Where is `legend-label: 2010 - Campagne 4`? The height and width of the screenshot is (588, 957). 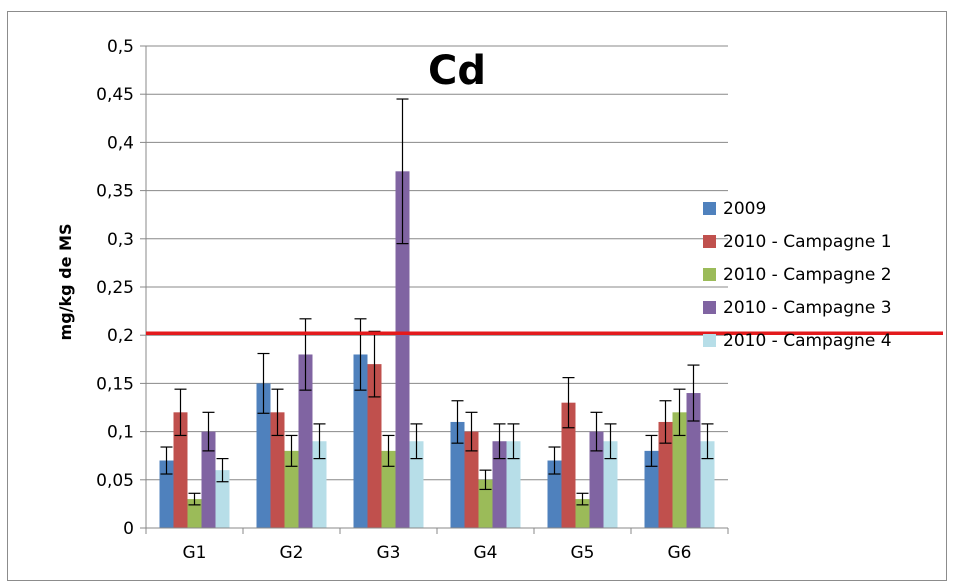 legend-label: 2010 - Campagne 4 is located at coordinates (807, 341).